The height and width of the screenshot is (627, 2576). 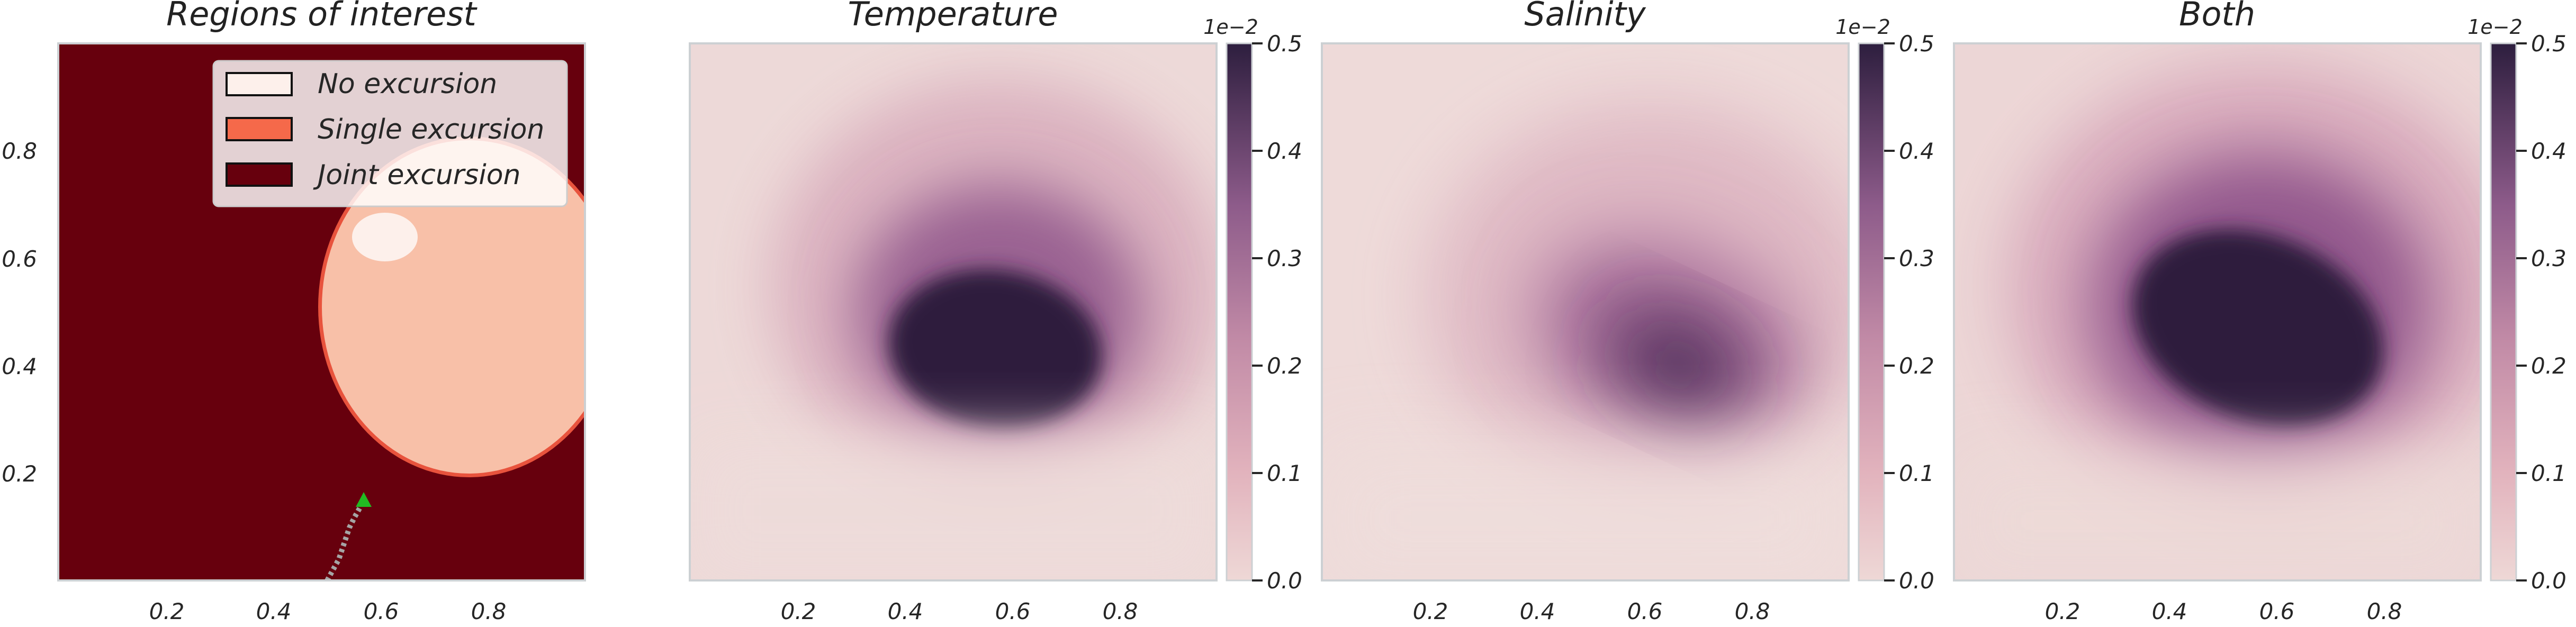 I want to click on legend-swatch-joint-excursion, so click(x=259, y=175).